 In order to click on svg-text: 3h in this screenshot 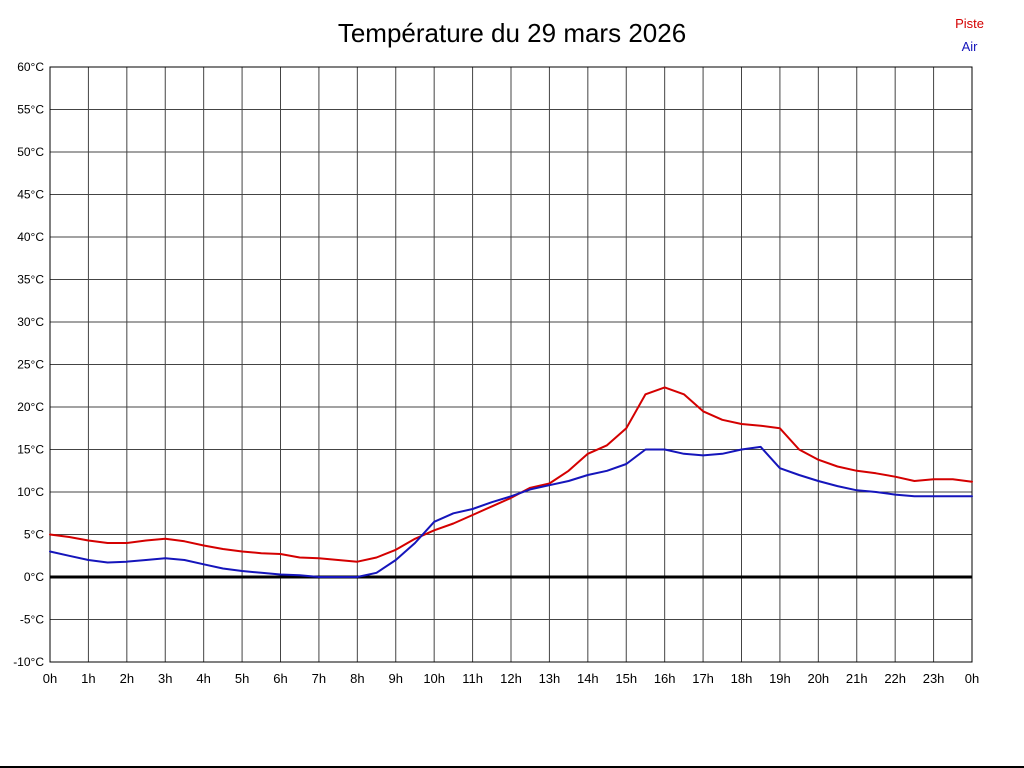, I will do `click(165, 678)`.